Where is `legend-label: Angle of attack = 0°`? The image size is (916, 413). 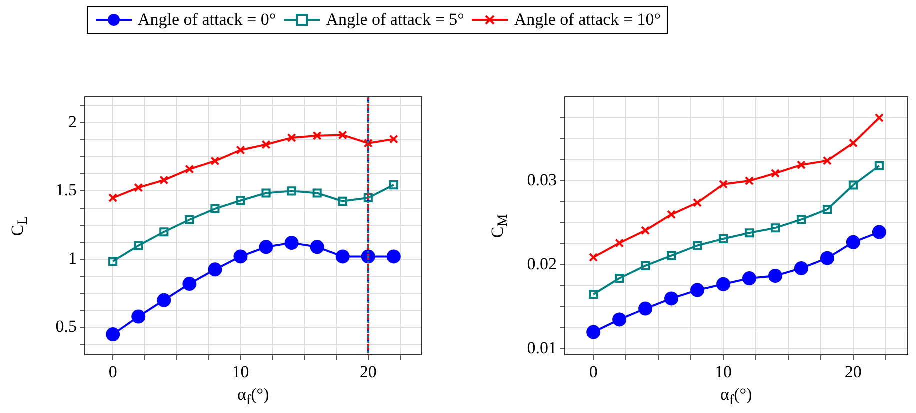
legend-label: Angle of attack = 0° is located at coordinates (207, 20).